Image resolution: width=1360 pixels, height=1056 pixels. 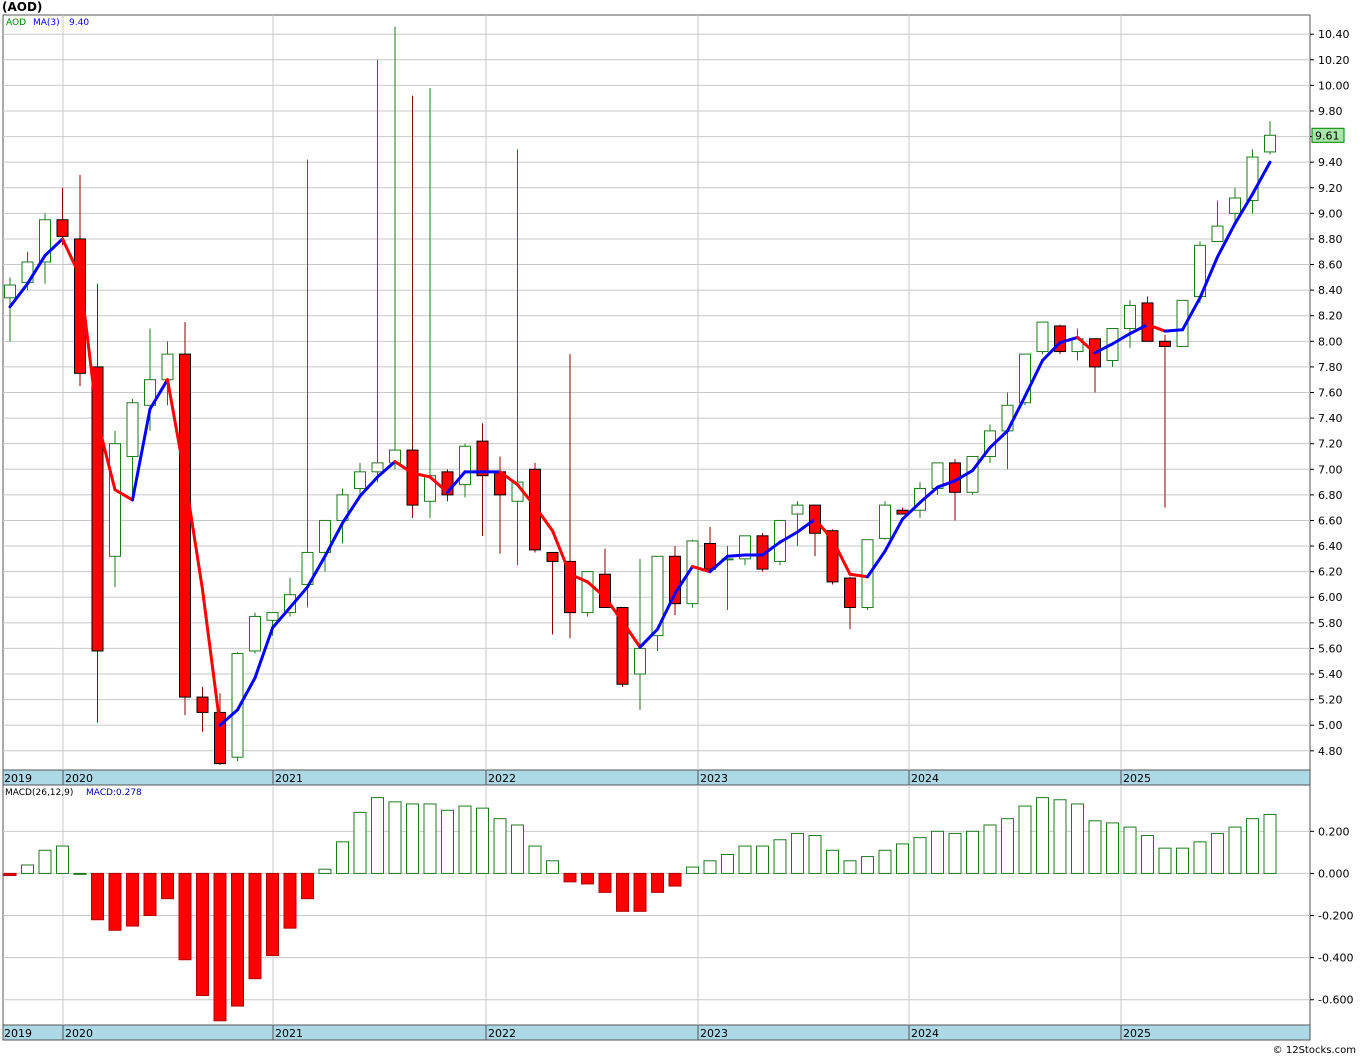 What do you see at coordinates (18, 1033) in the screenshot?
I see `macd-x-tick-label: 2019` at bounding box center [18, 1033].